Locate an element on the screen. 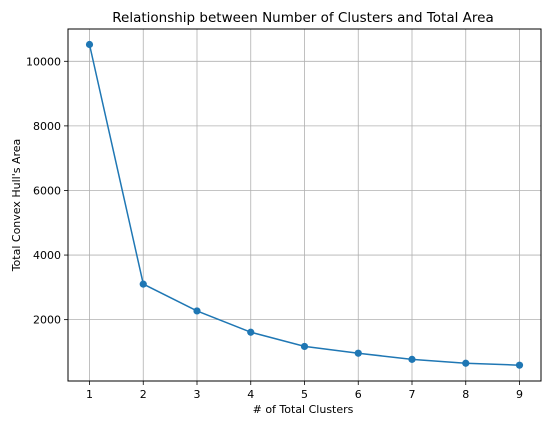 The width and height of the screenshot is (550, 421). y-tick-label: 2000 is located at coordinates (47, 320).